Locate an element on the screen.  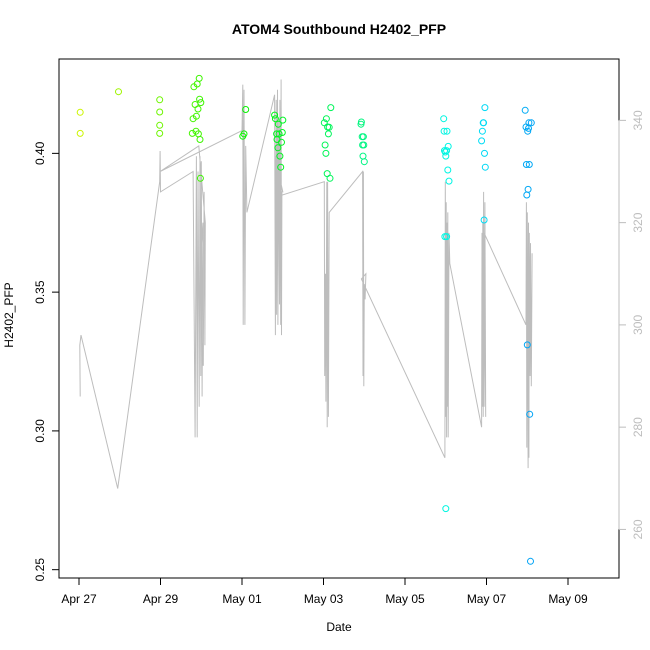
y-tick-label: 0.40 is located at coordinates (40, 153).